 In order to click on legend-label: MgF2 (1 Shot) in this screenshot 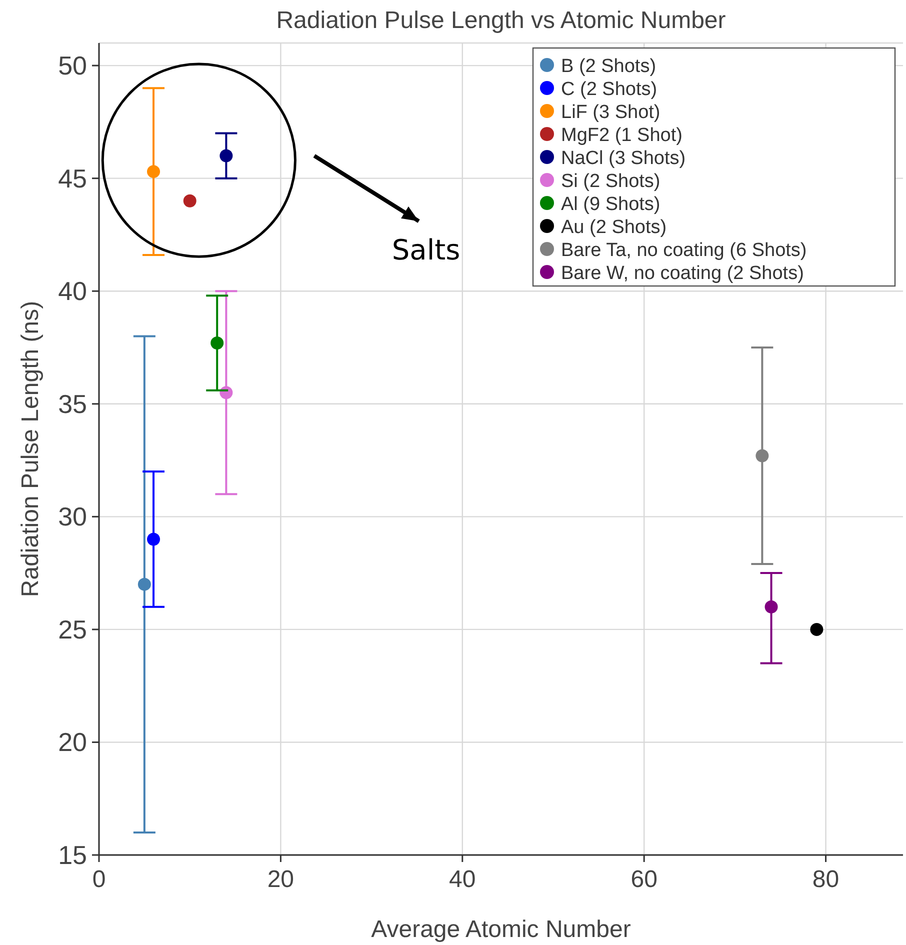, I will do `click(621, 135)`.